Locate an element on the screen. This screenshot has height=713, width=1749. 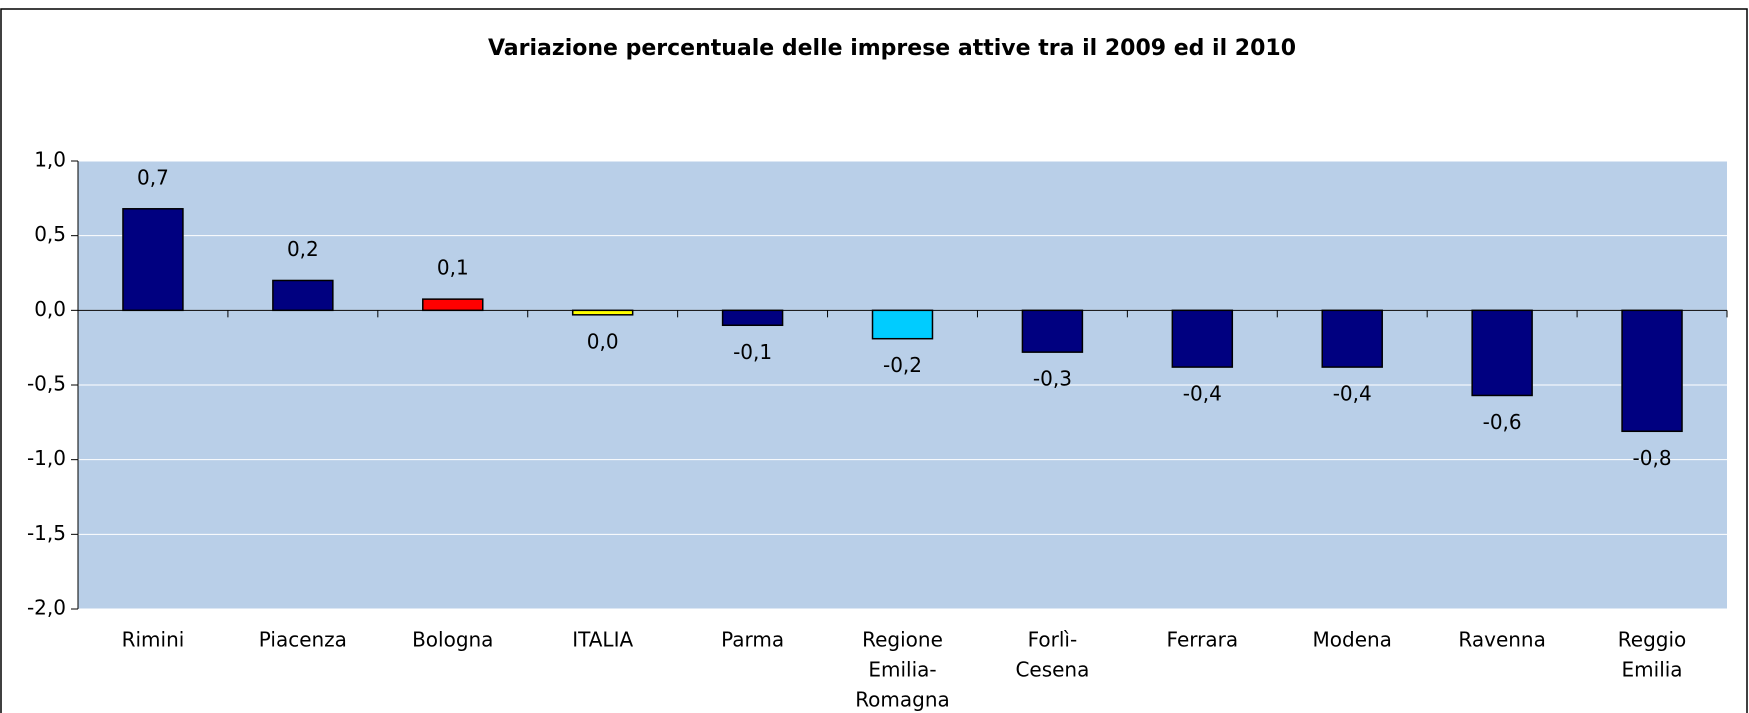
data-label: -0,2 is located at coordinates (902, 365).